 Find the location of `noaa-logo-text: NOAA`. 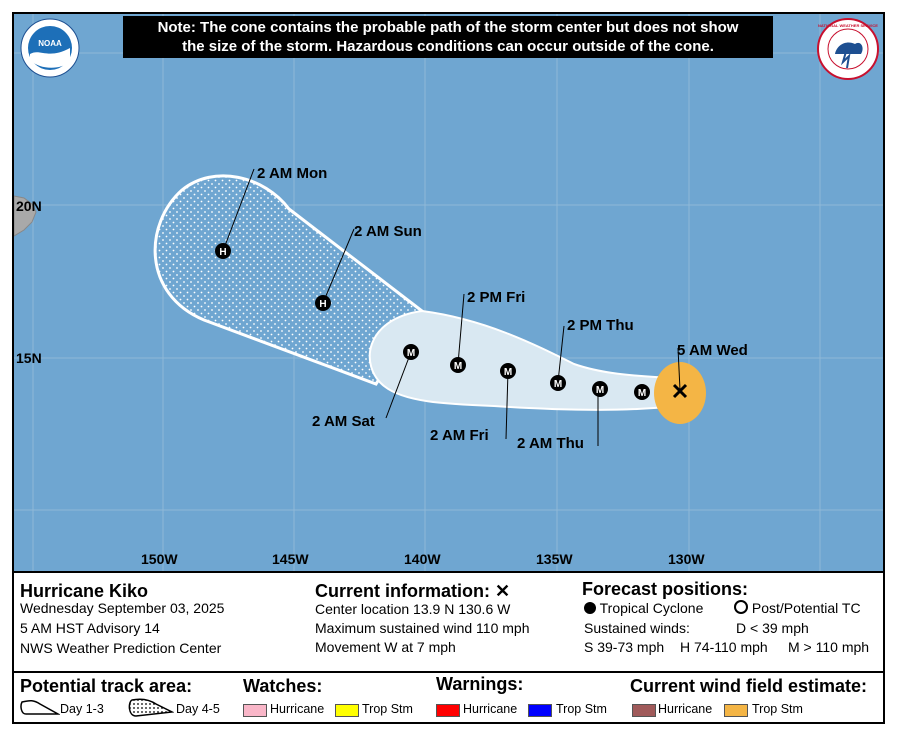

noaa-logo-text: NOAA is located at coordinates (50, 43).